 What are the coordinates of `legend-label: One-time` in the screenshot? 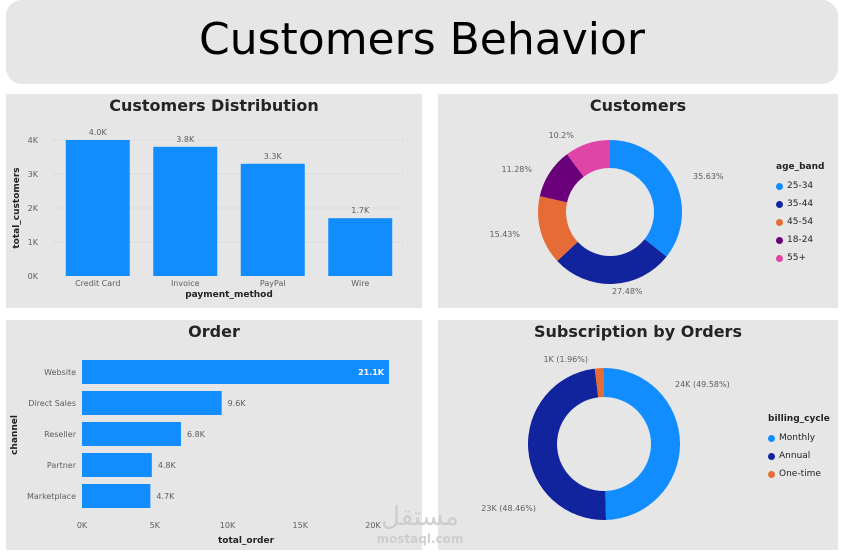 It's located at (800, 474).